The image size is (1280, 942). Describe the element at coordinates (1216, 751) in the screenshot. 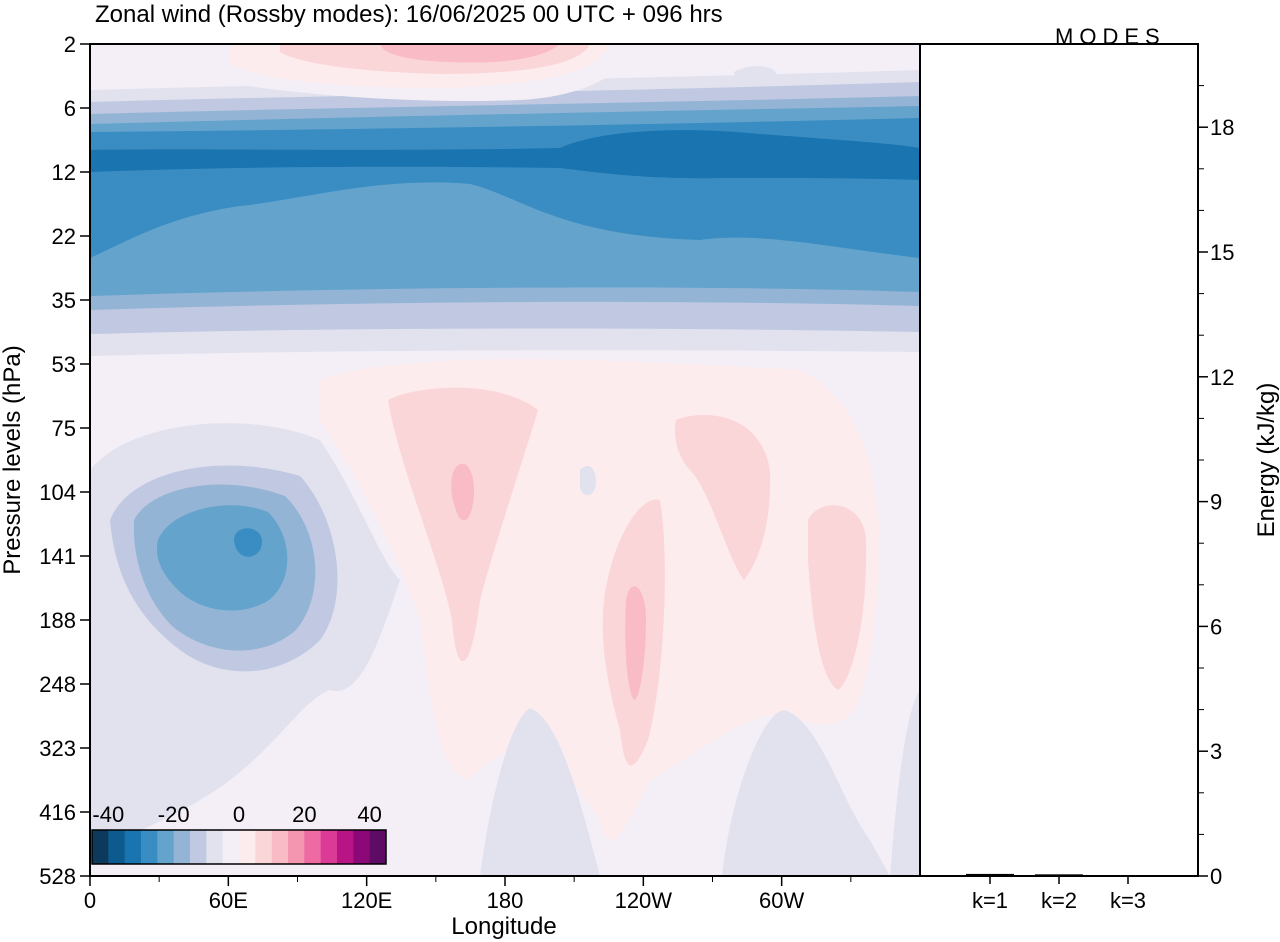

I see `energy-tick-label: 3` at that location.